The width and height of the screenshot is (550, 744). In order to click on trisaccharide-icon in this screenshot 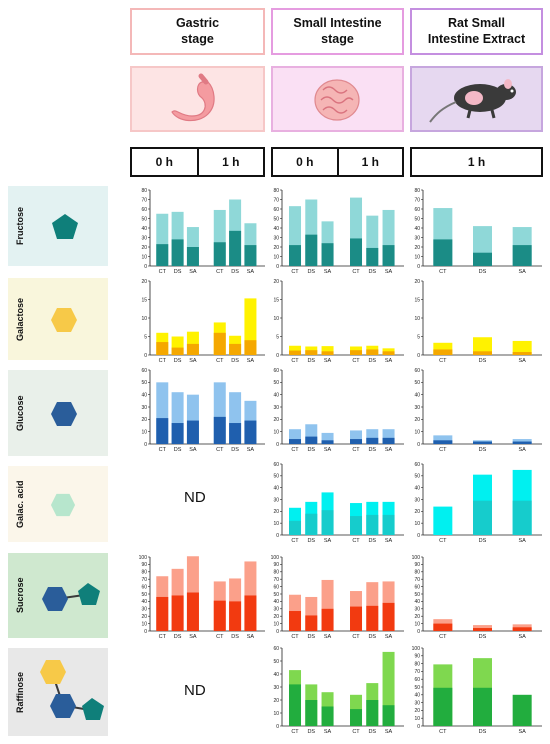, I will do `click(72, 690)`.